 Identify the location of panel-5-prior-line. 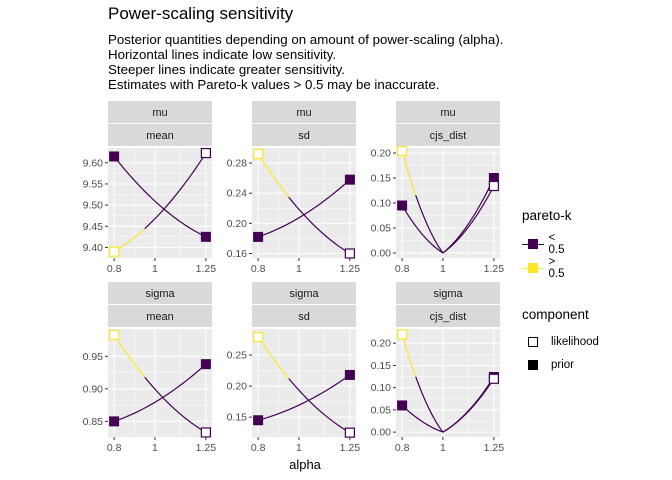
(304, 397).